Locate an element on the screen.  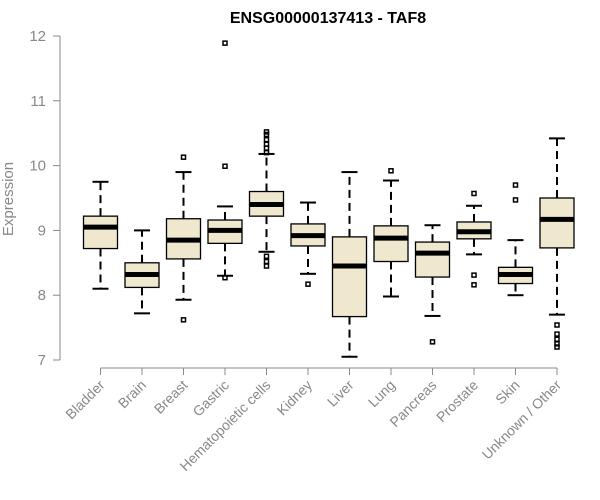
x-tick-label: Bladder is located at coordinates (85, 400).